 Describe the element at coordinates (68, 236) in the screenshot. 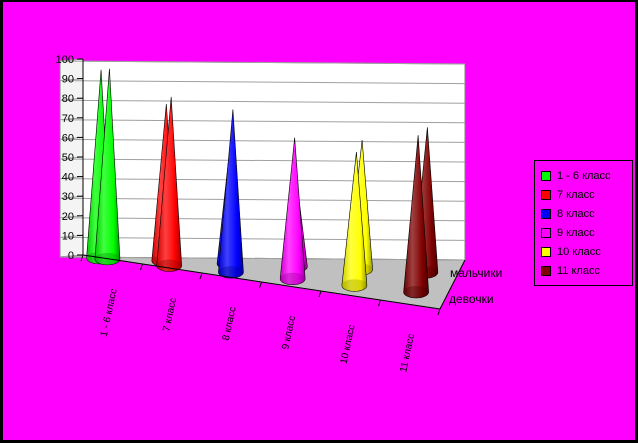

I see `y-tick-label: 10` at that location.